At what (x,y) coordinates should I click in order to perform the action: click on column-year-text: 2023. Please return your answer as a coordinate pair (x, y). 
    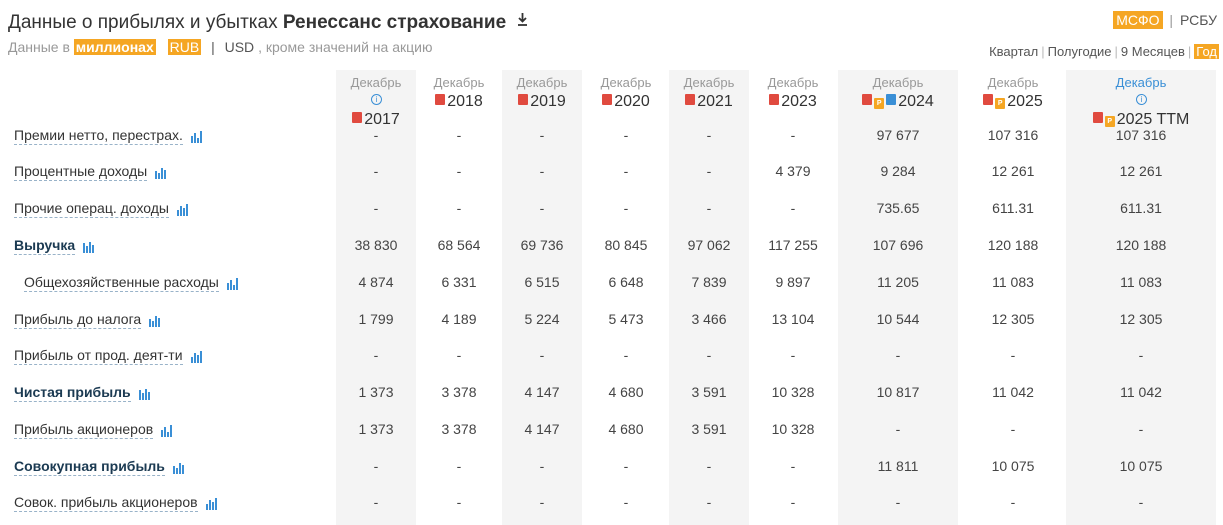
    Looking at the image, I should click on (799, 101).